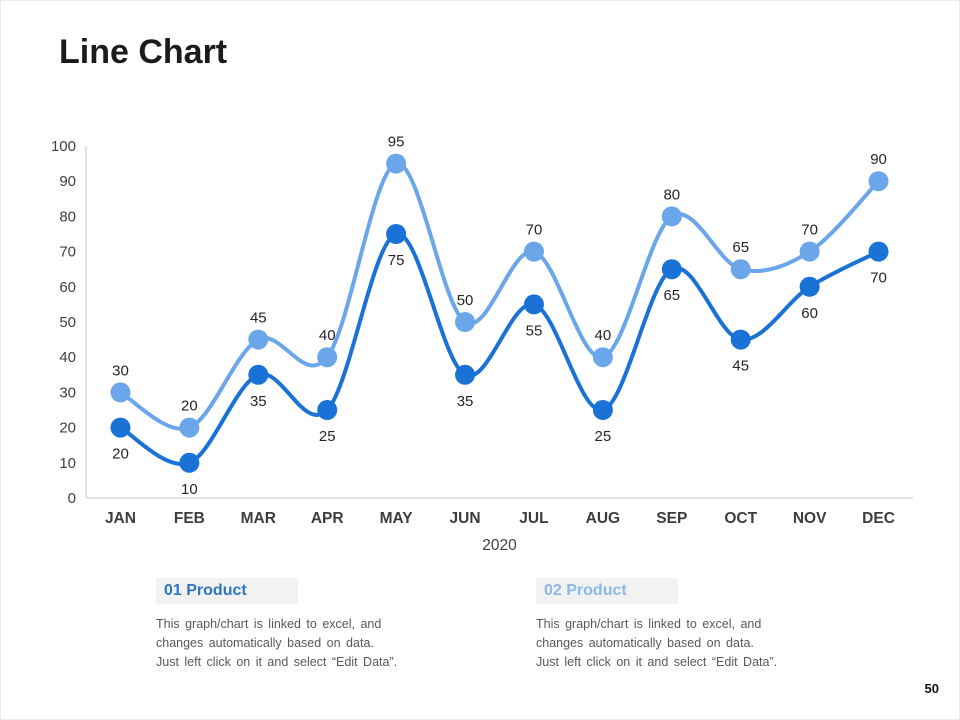 Image resolution: width=960 pixels, height=720 pixels. What do you see at coordinates (533, 518) in the screenshot?
I see `x-month-label: JUL` at bounding box center [533, 518].